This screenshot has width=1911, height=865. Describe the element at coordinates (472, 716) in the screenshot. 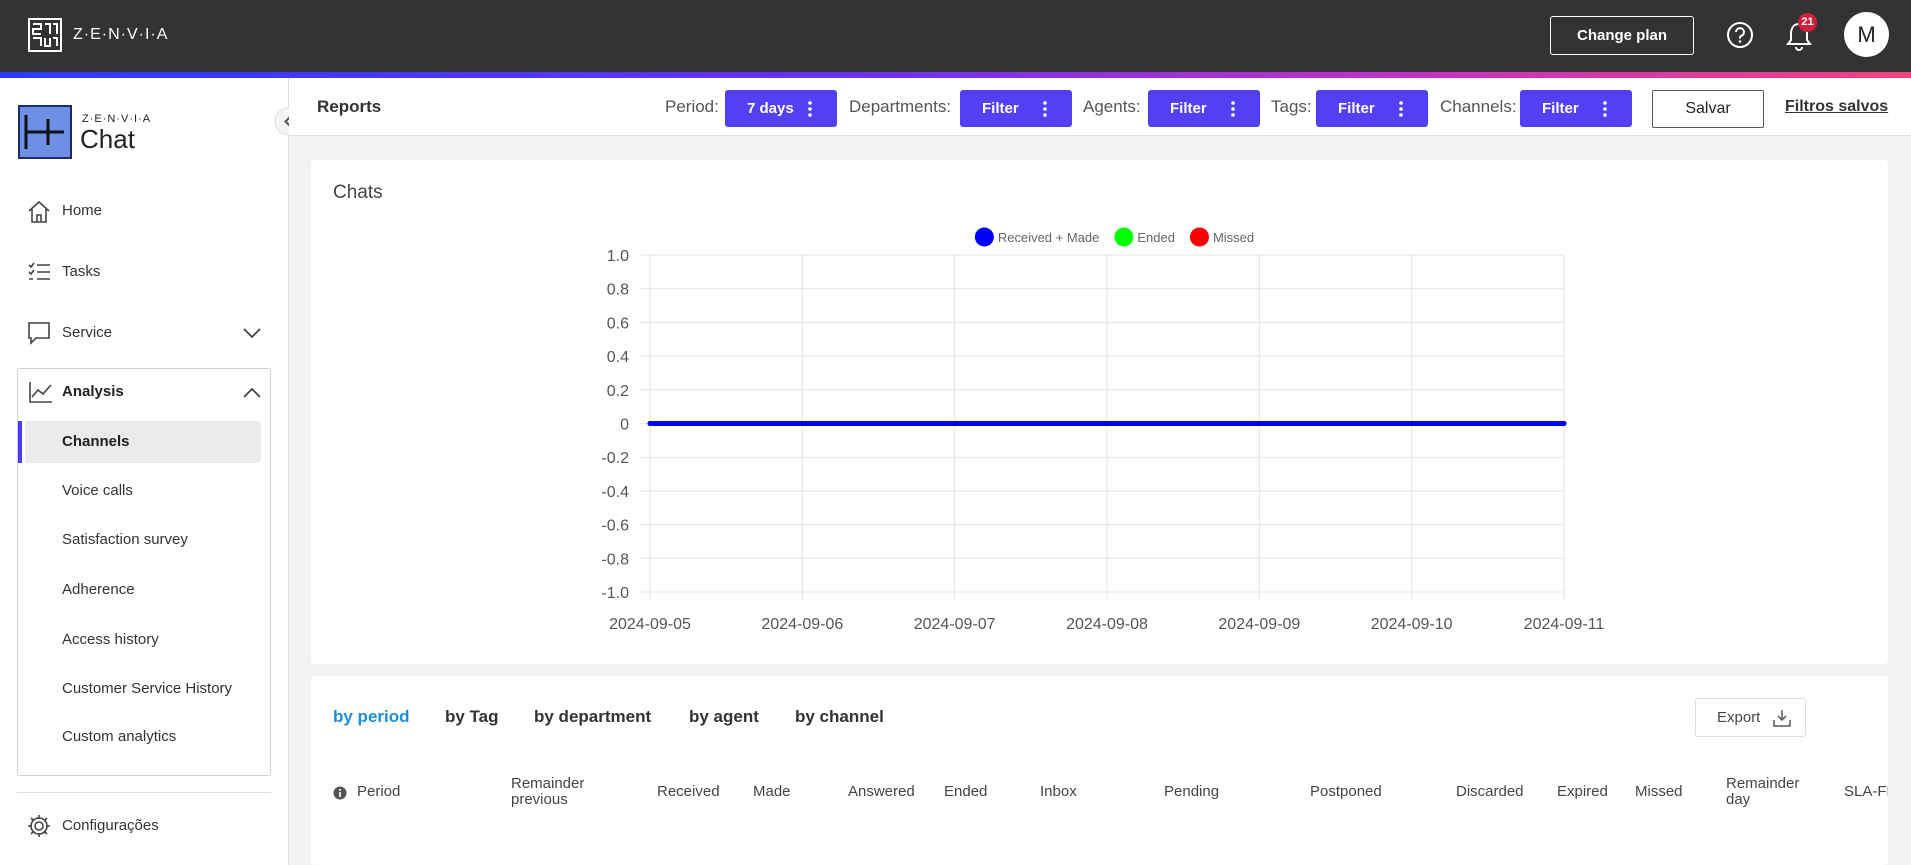

I see `tab: by Tag` at that location.